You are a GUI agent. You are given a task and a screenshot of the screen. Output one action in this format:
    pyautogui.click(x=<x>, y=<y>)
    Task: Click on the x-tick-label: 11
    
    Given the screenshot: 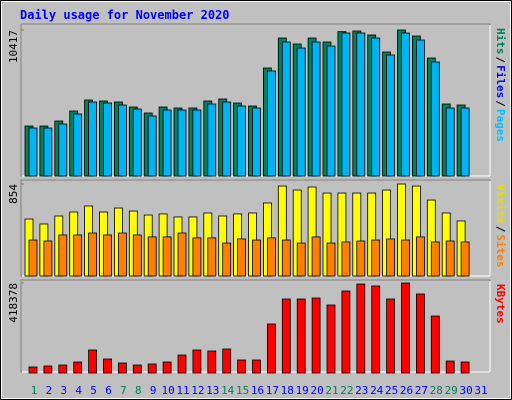 What is the action you would take?
    pyautogui.click(x=182, y=390)
    